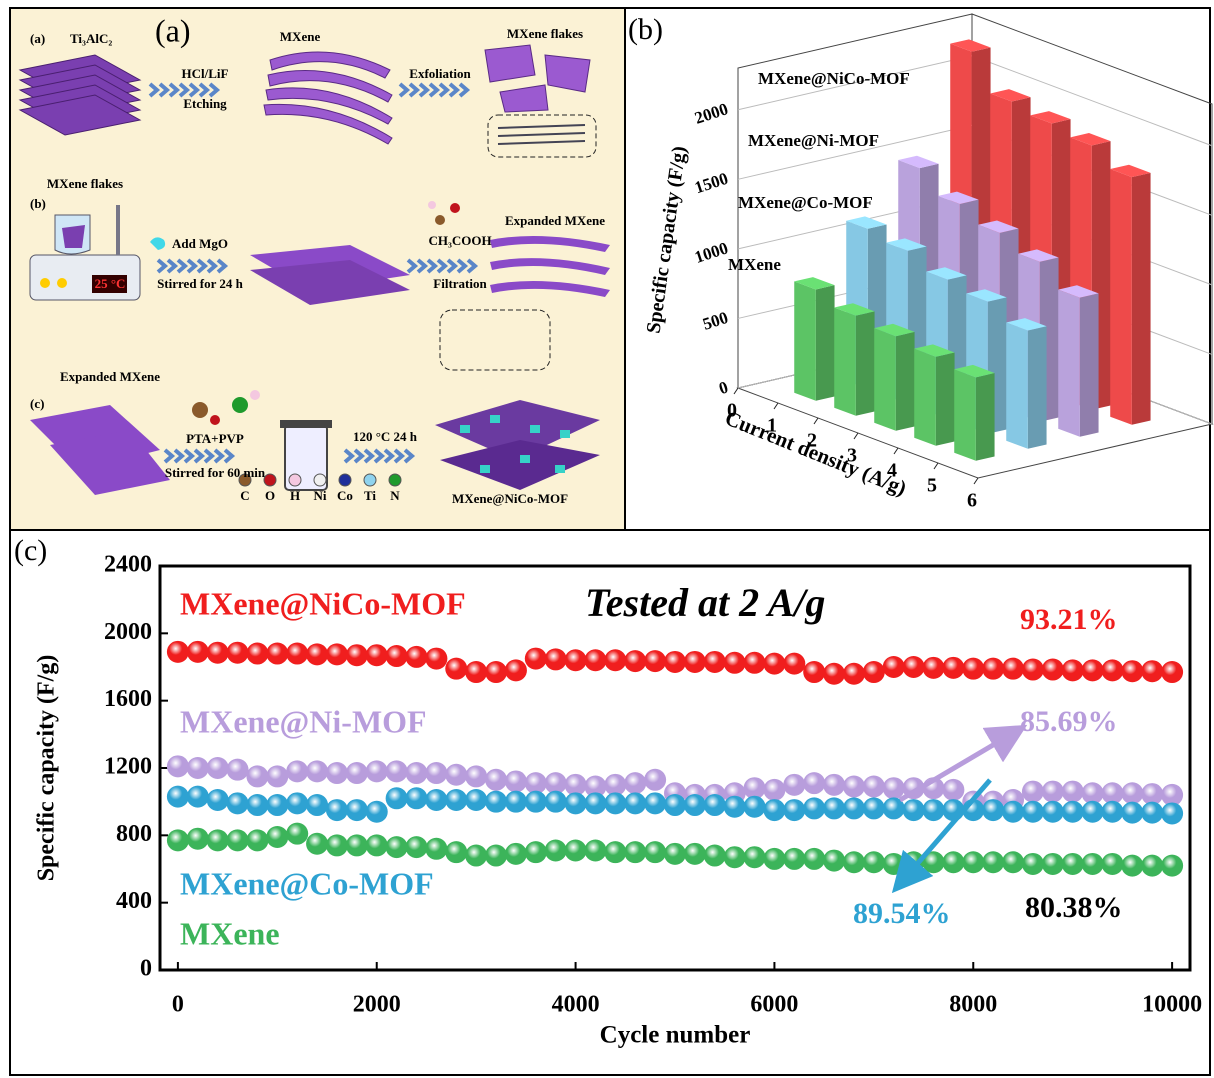  I want to click on layers, so click(541, 134).